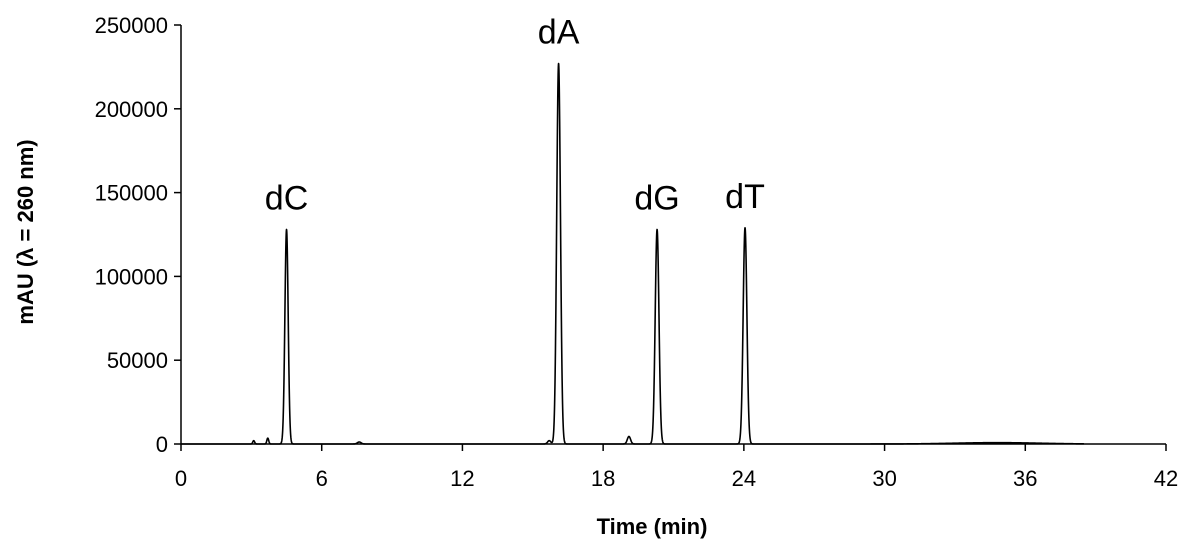  Describe the element at coordinates (131, 109) in the screenshot. I see `y-tick-label: 200000` at that location.